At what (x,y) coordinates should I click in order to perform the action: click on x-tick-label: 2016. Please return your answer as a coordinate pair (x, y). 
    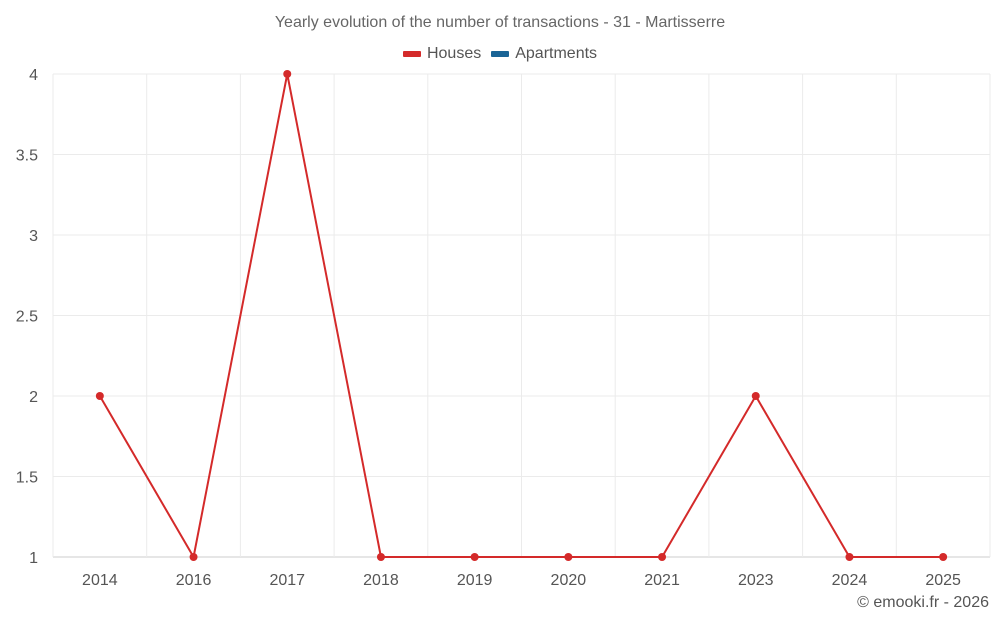
    Looking at the image, I should click on (194, 580).